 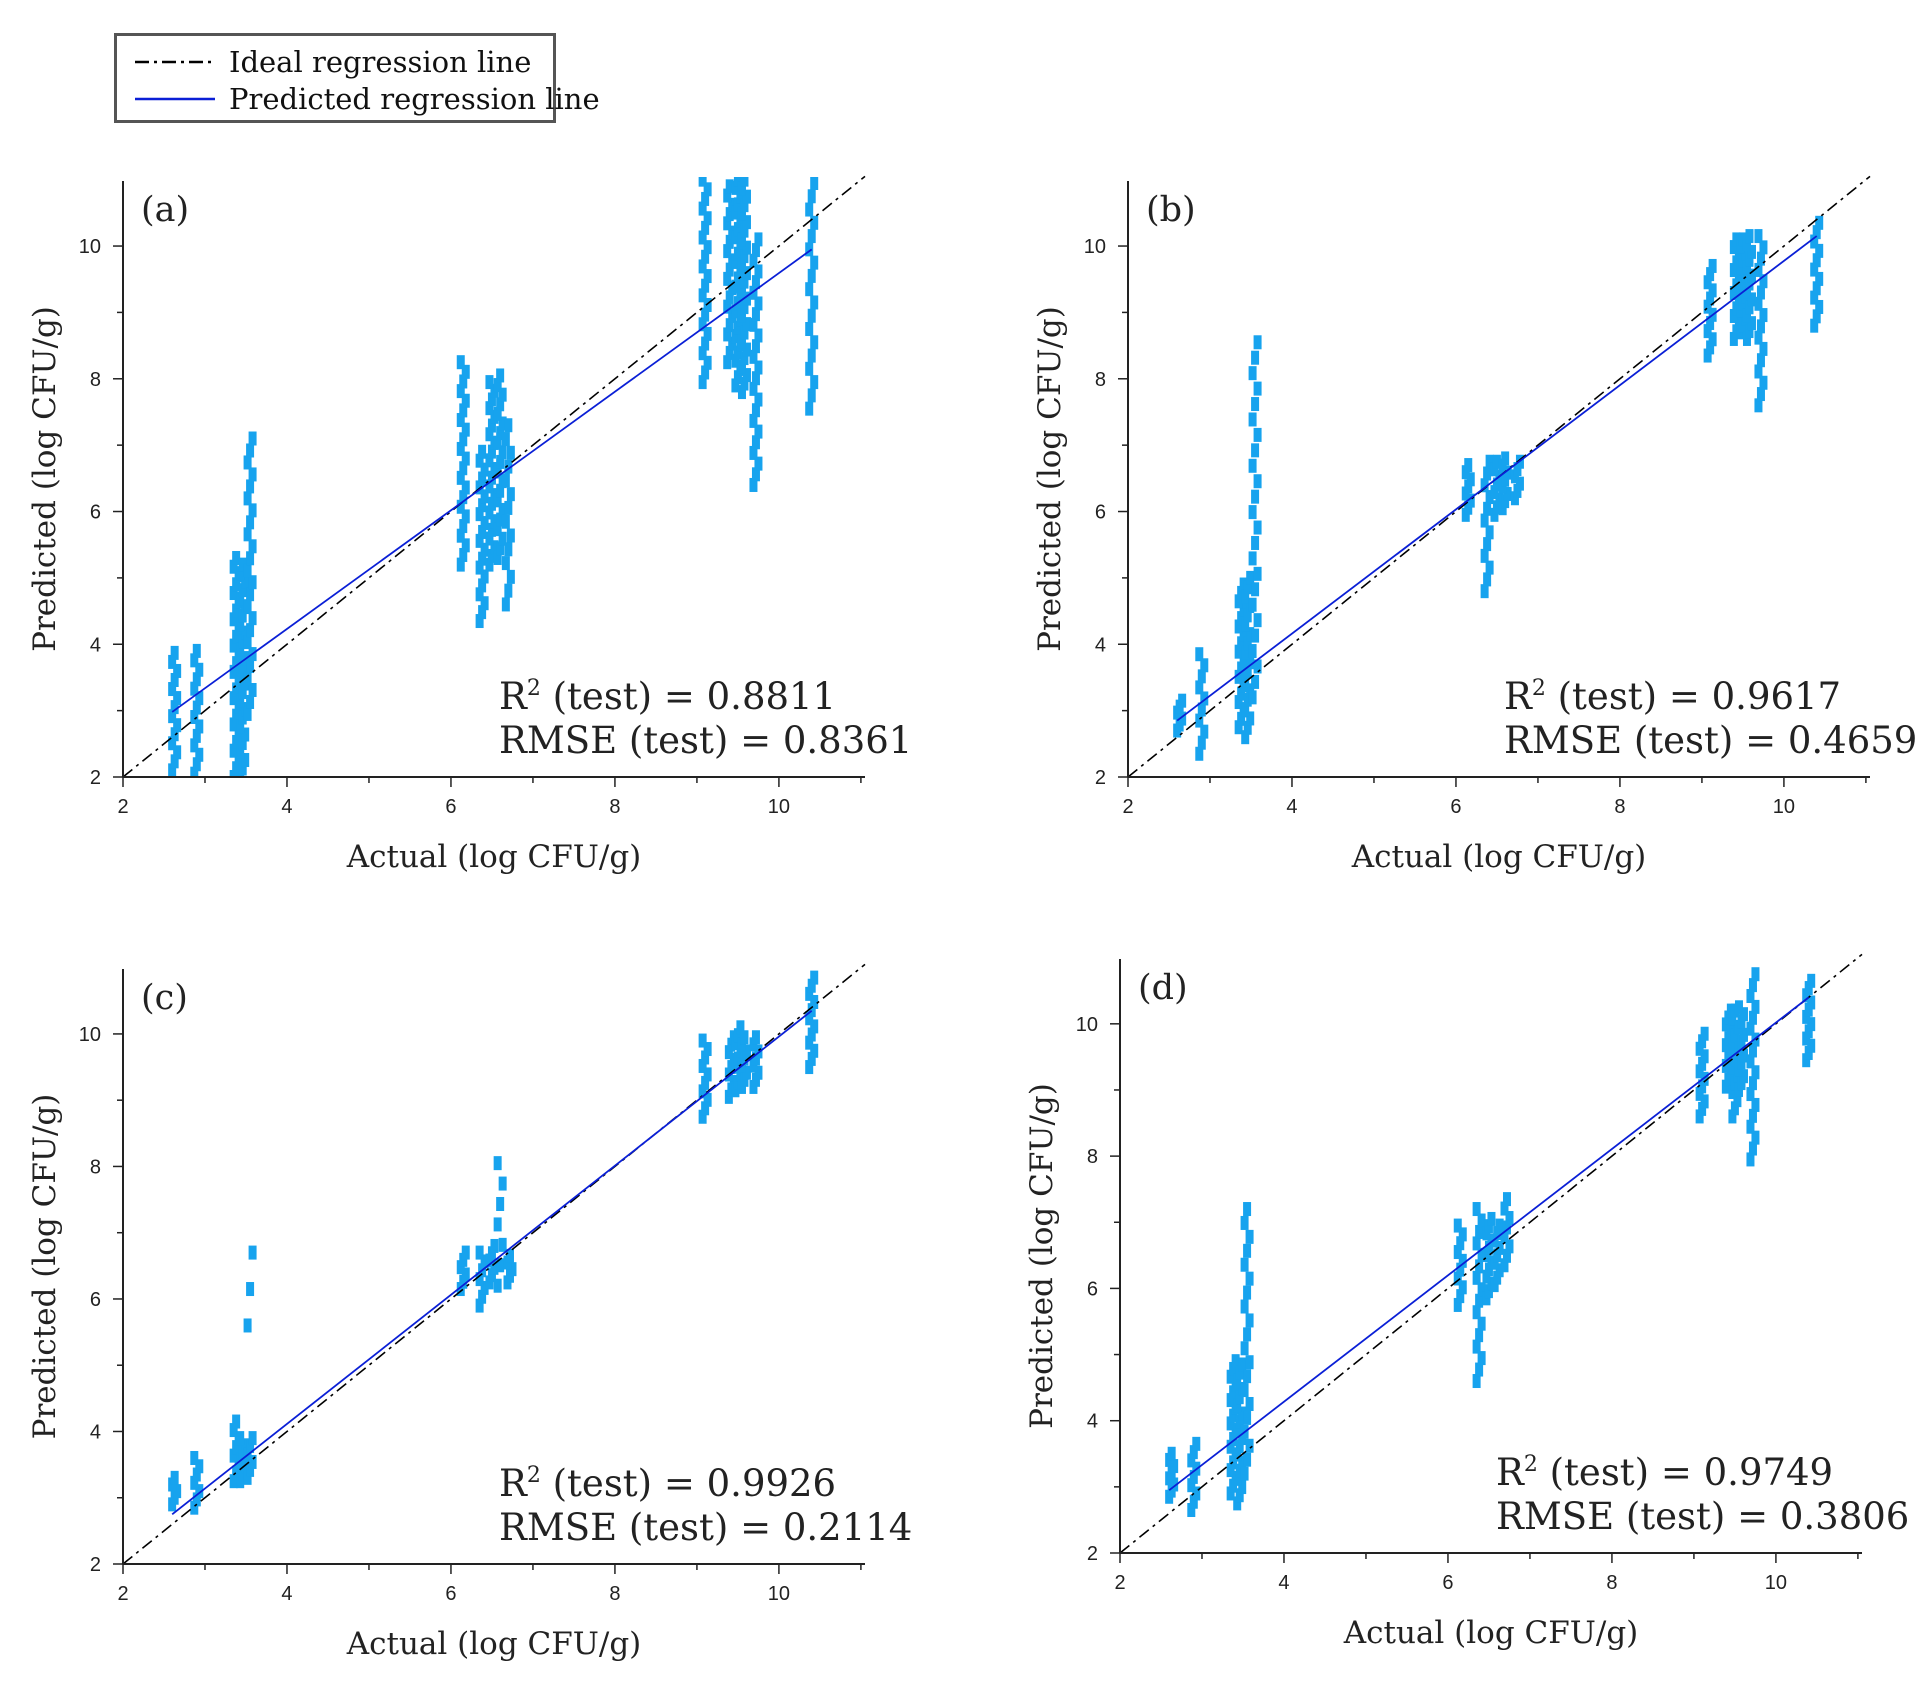 What do you see at coordinates (1709, 740) in the screenshot?
I see `rmse-annotation: RMSE (test) = 0.4659` at bounding box center [1709, 740].